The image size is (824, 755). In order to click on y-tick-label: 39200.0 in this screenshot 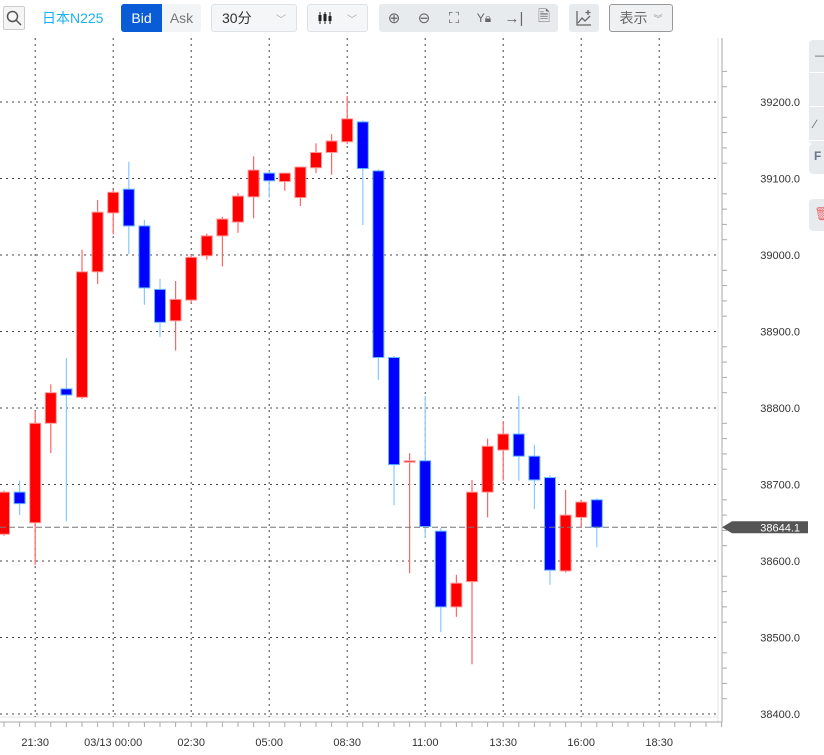, I will do `click(780, 103)`.